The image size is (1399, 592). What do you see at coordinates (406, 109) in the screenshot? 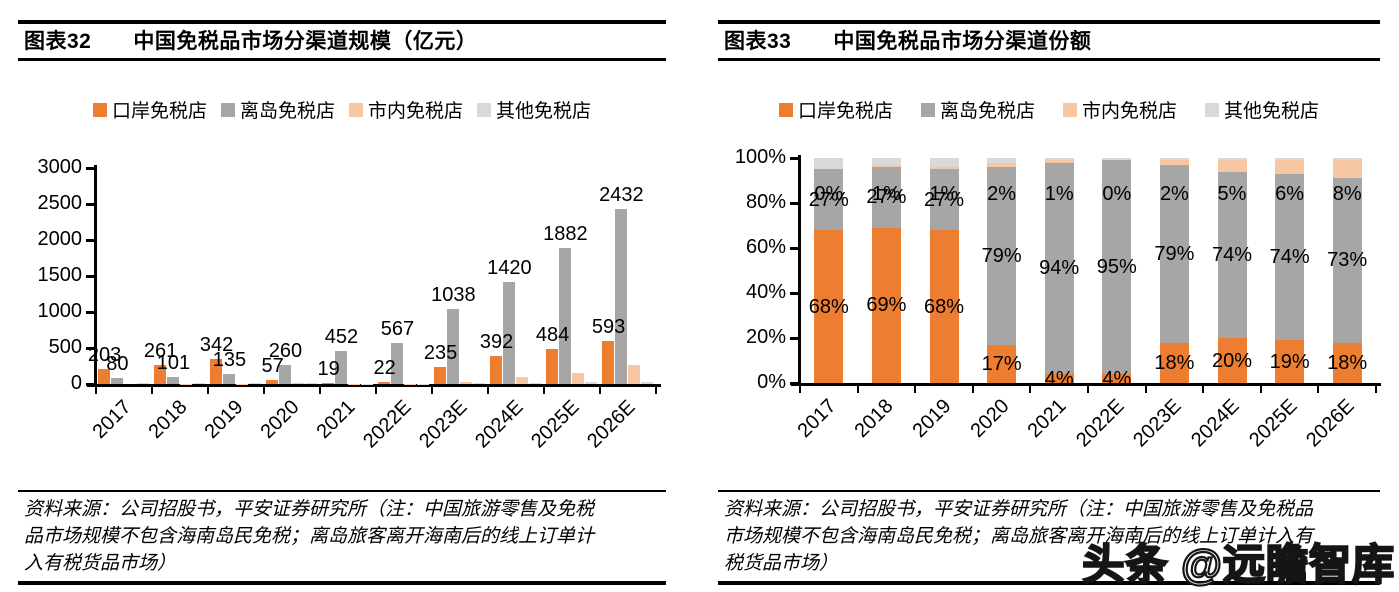
I see `legend-item: 市内免税店` at bounding box center [406, 109].